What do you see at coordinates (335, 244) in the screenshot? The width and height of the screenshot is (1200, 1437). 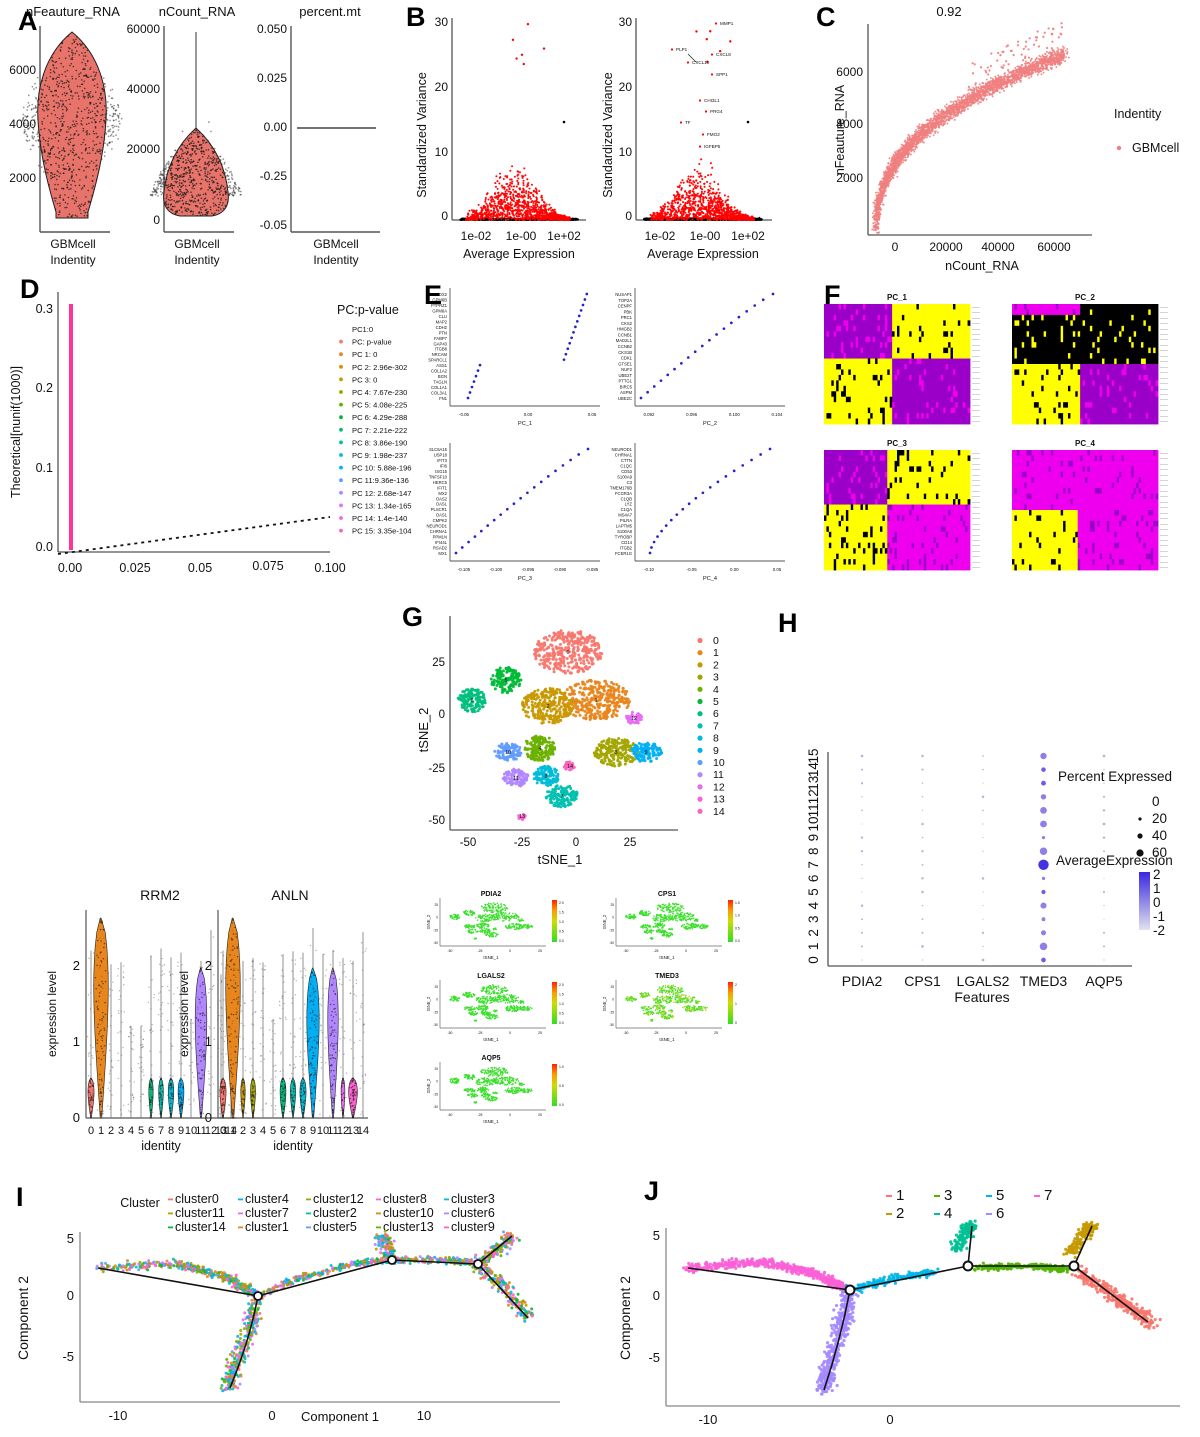 I see `panel-a-p2-xlabel-top: GBMcell` at bounding box center [335, 244].